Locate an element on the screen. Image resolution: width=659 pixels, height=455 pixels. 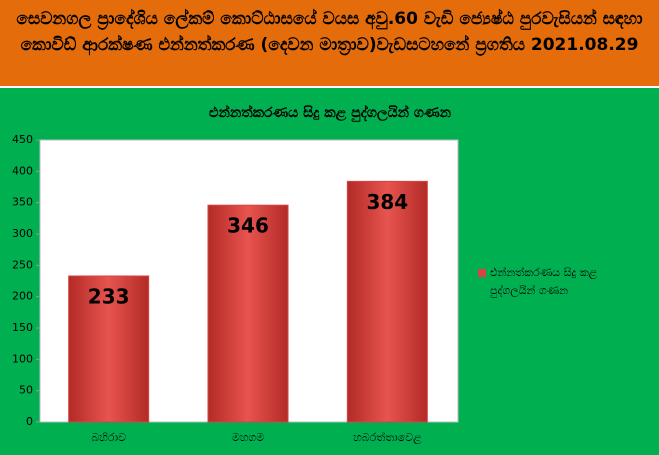
x-tick-label: හබරත්තාවෙළ is located at coordinates (387, 437).